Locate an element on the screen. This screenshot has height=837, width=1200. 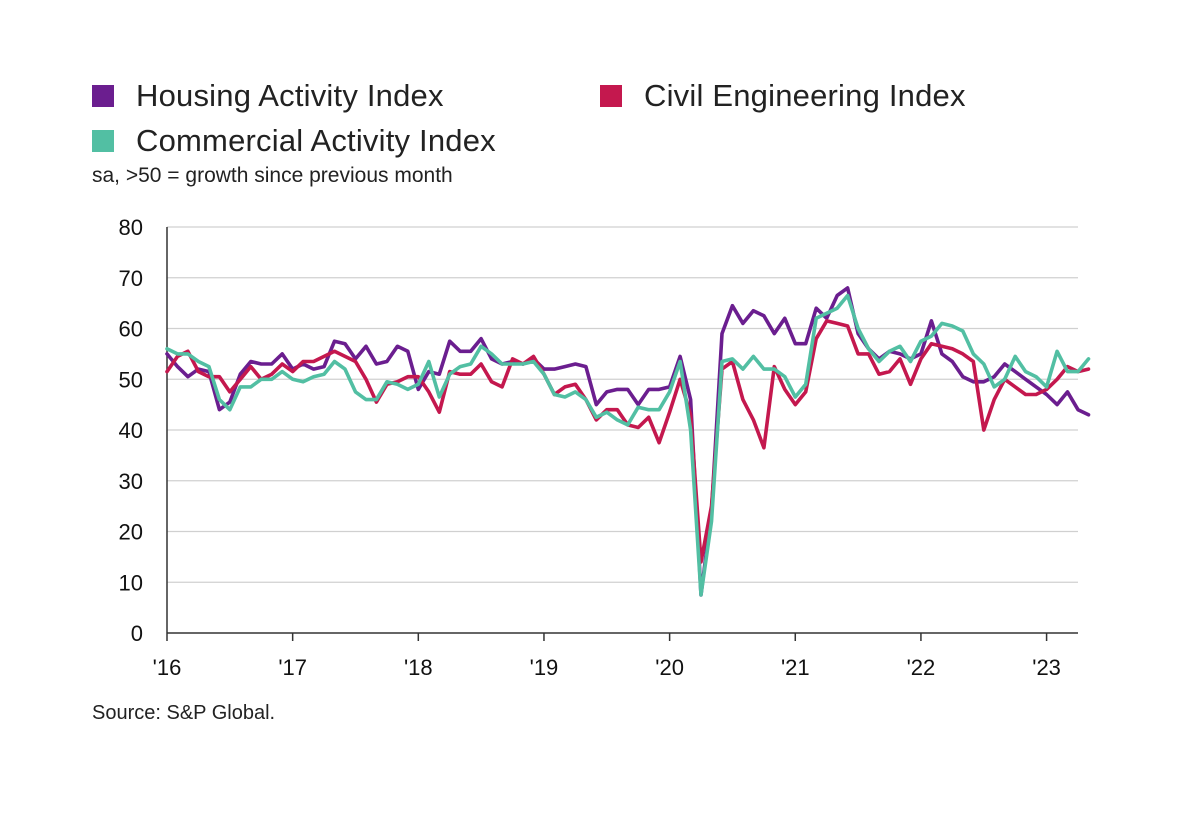
y-tick-label: 80 is located at coordinates (131, 227).